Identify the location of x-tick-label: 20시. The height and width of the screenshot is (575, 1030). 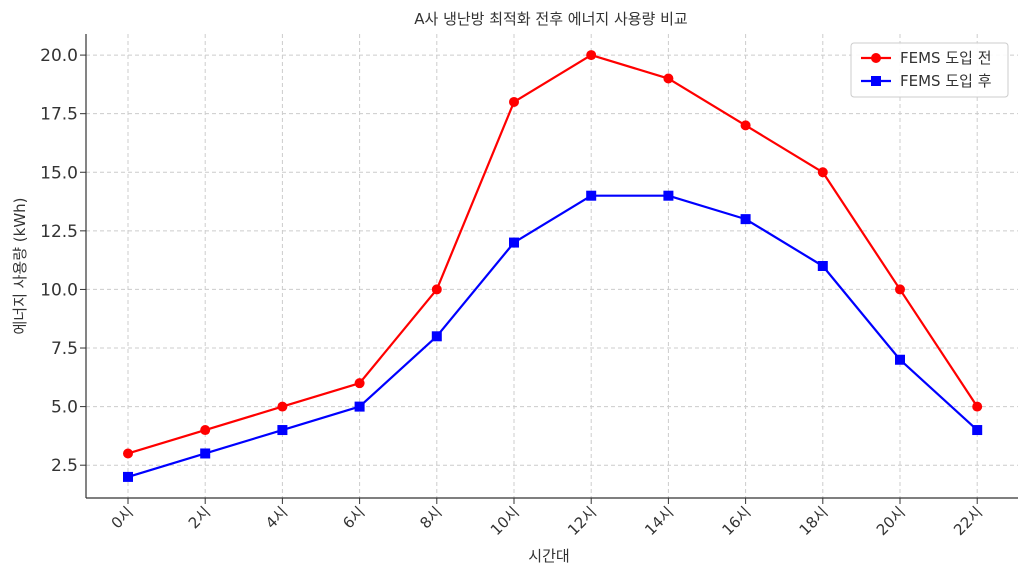
(891, 521).